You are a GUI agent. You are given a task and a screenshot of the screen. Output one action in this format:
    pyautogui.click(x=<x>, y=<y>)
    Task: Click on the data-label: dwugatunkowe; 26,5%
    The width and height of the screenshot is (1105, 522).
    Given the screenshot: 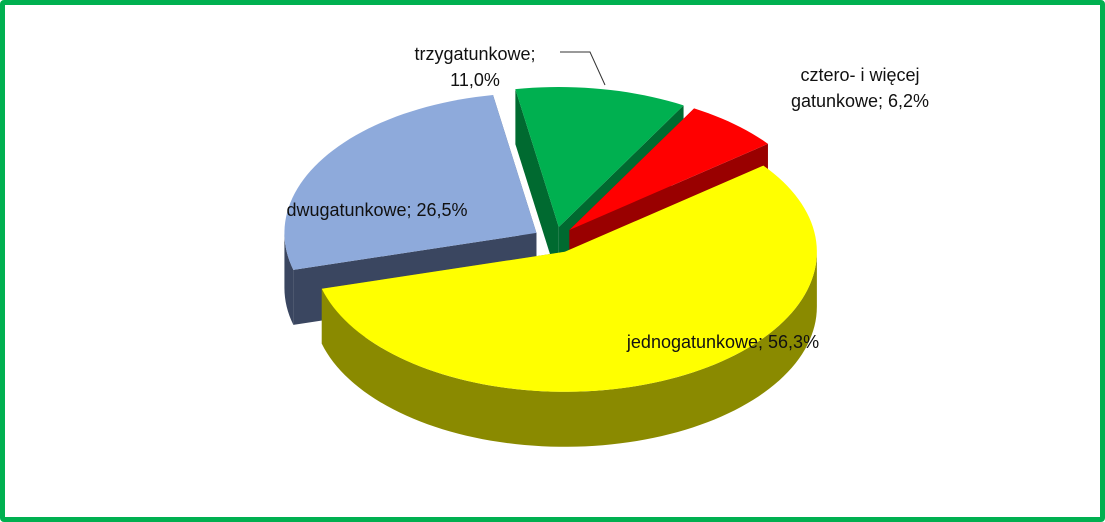 What is the action you would take?
    pyautogui.click(x=377, y=210)
    